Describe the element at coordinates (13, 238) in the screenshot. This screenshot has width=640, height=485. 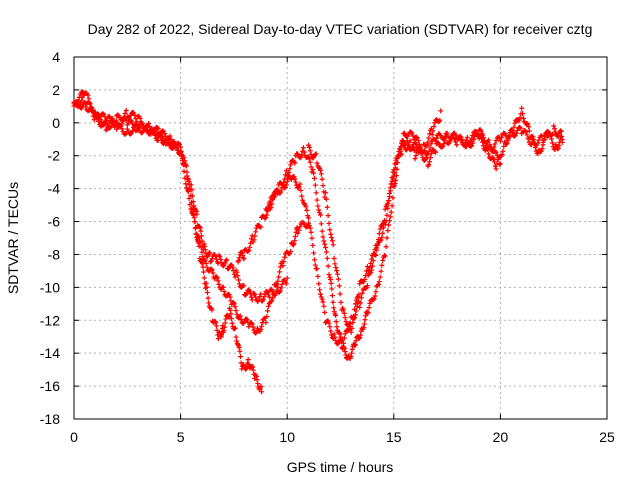
I see `y-axis-label: SDTVAR / TECUs` at that location.